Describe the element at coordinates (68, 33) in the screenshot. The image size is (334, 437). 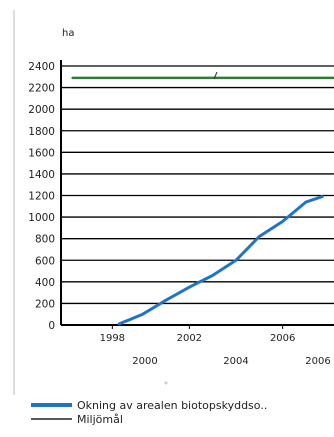
I see `y-axis-unit-label: ha` at that location.